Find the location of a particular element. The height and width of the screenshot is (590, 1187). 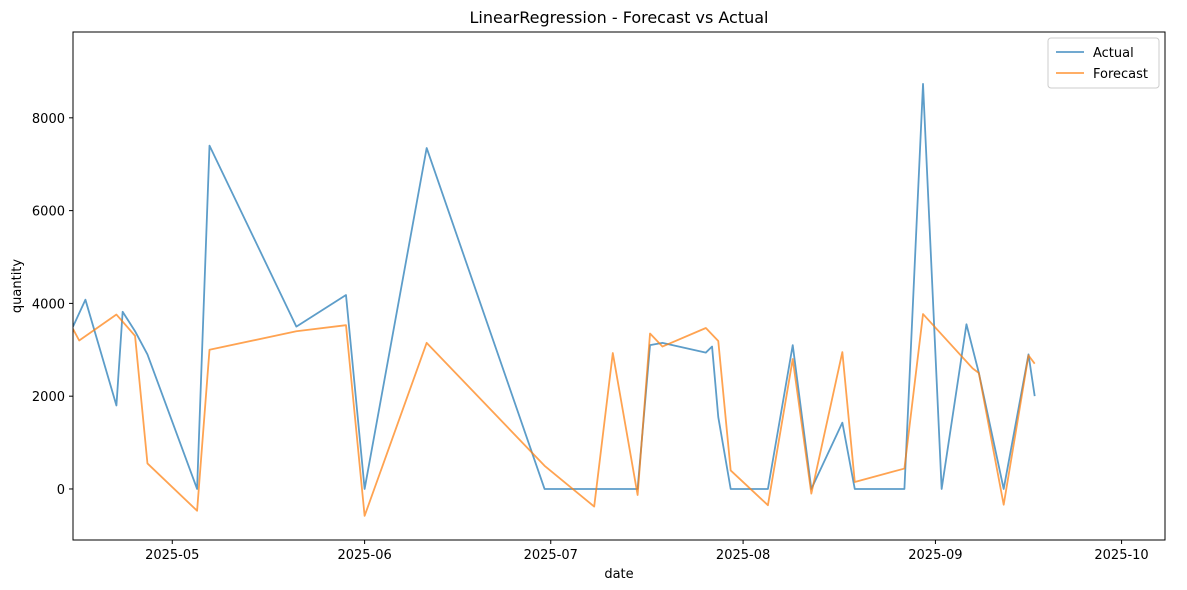

y-tick-label: 2000 is located at coordinates (48, 397).